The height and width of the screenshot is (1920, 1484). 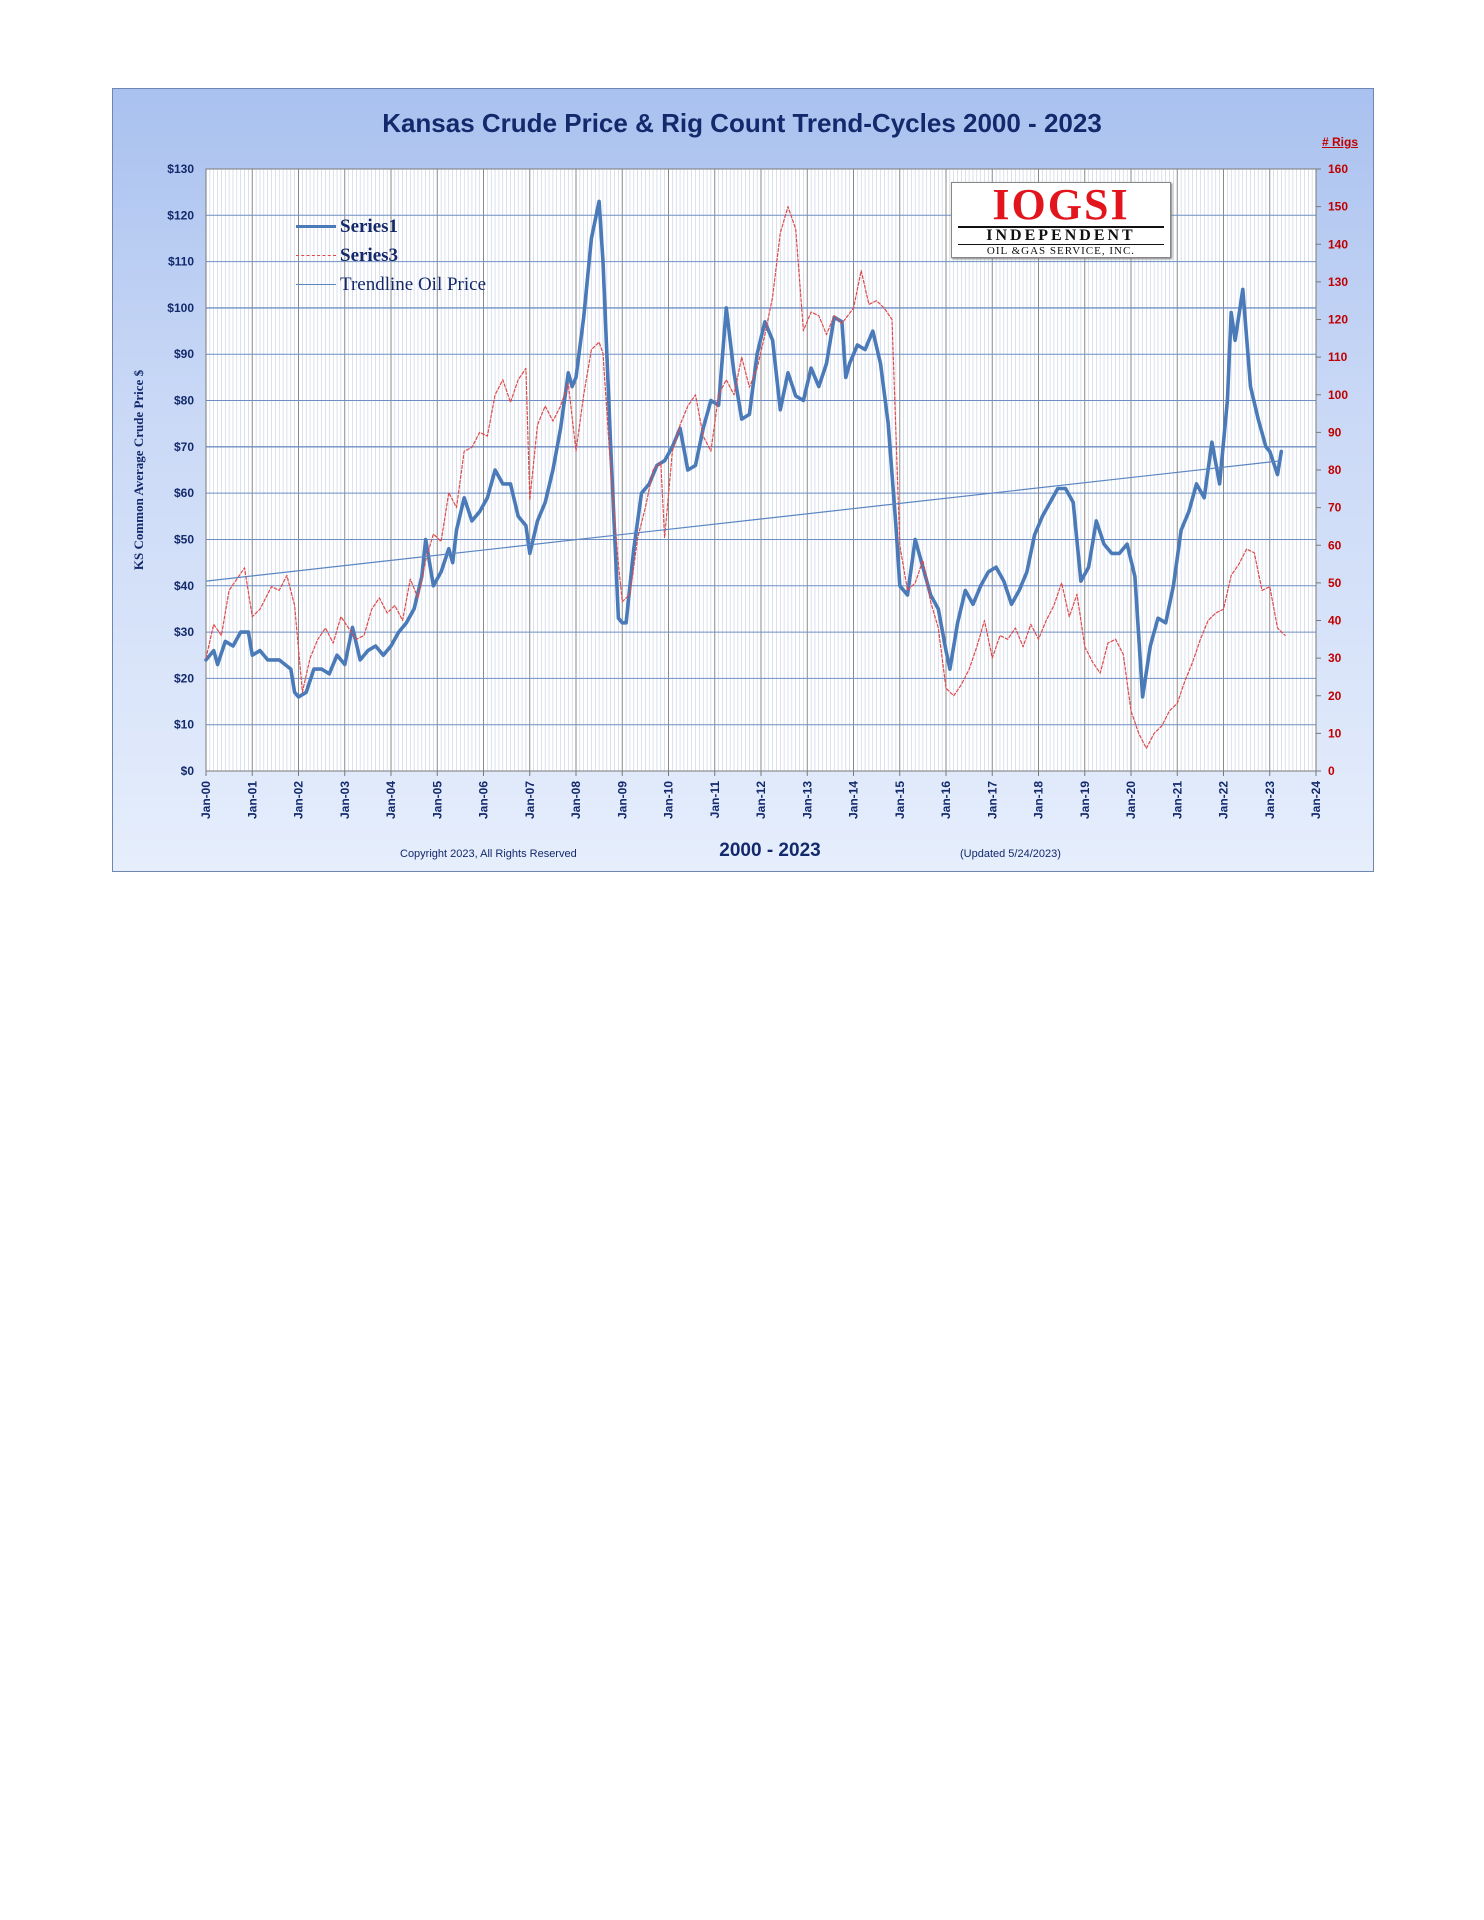 I want to click on x-tick-label: Jan-20, so click(x=1131, y=800).